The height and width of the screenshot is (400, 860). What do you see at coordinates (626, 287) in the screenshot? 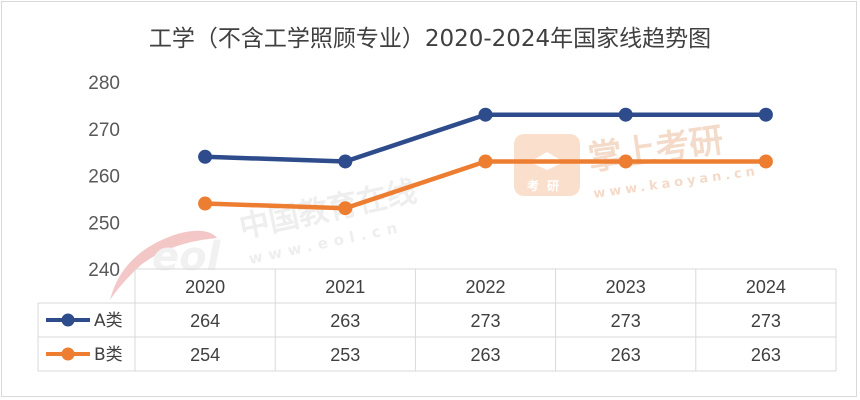
I see `x-tick-label: 2023` at bounding box center [626, 287].